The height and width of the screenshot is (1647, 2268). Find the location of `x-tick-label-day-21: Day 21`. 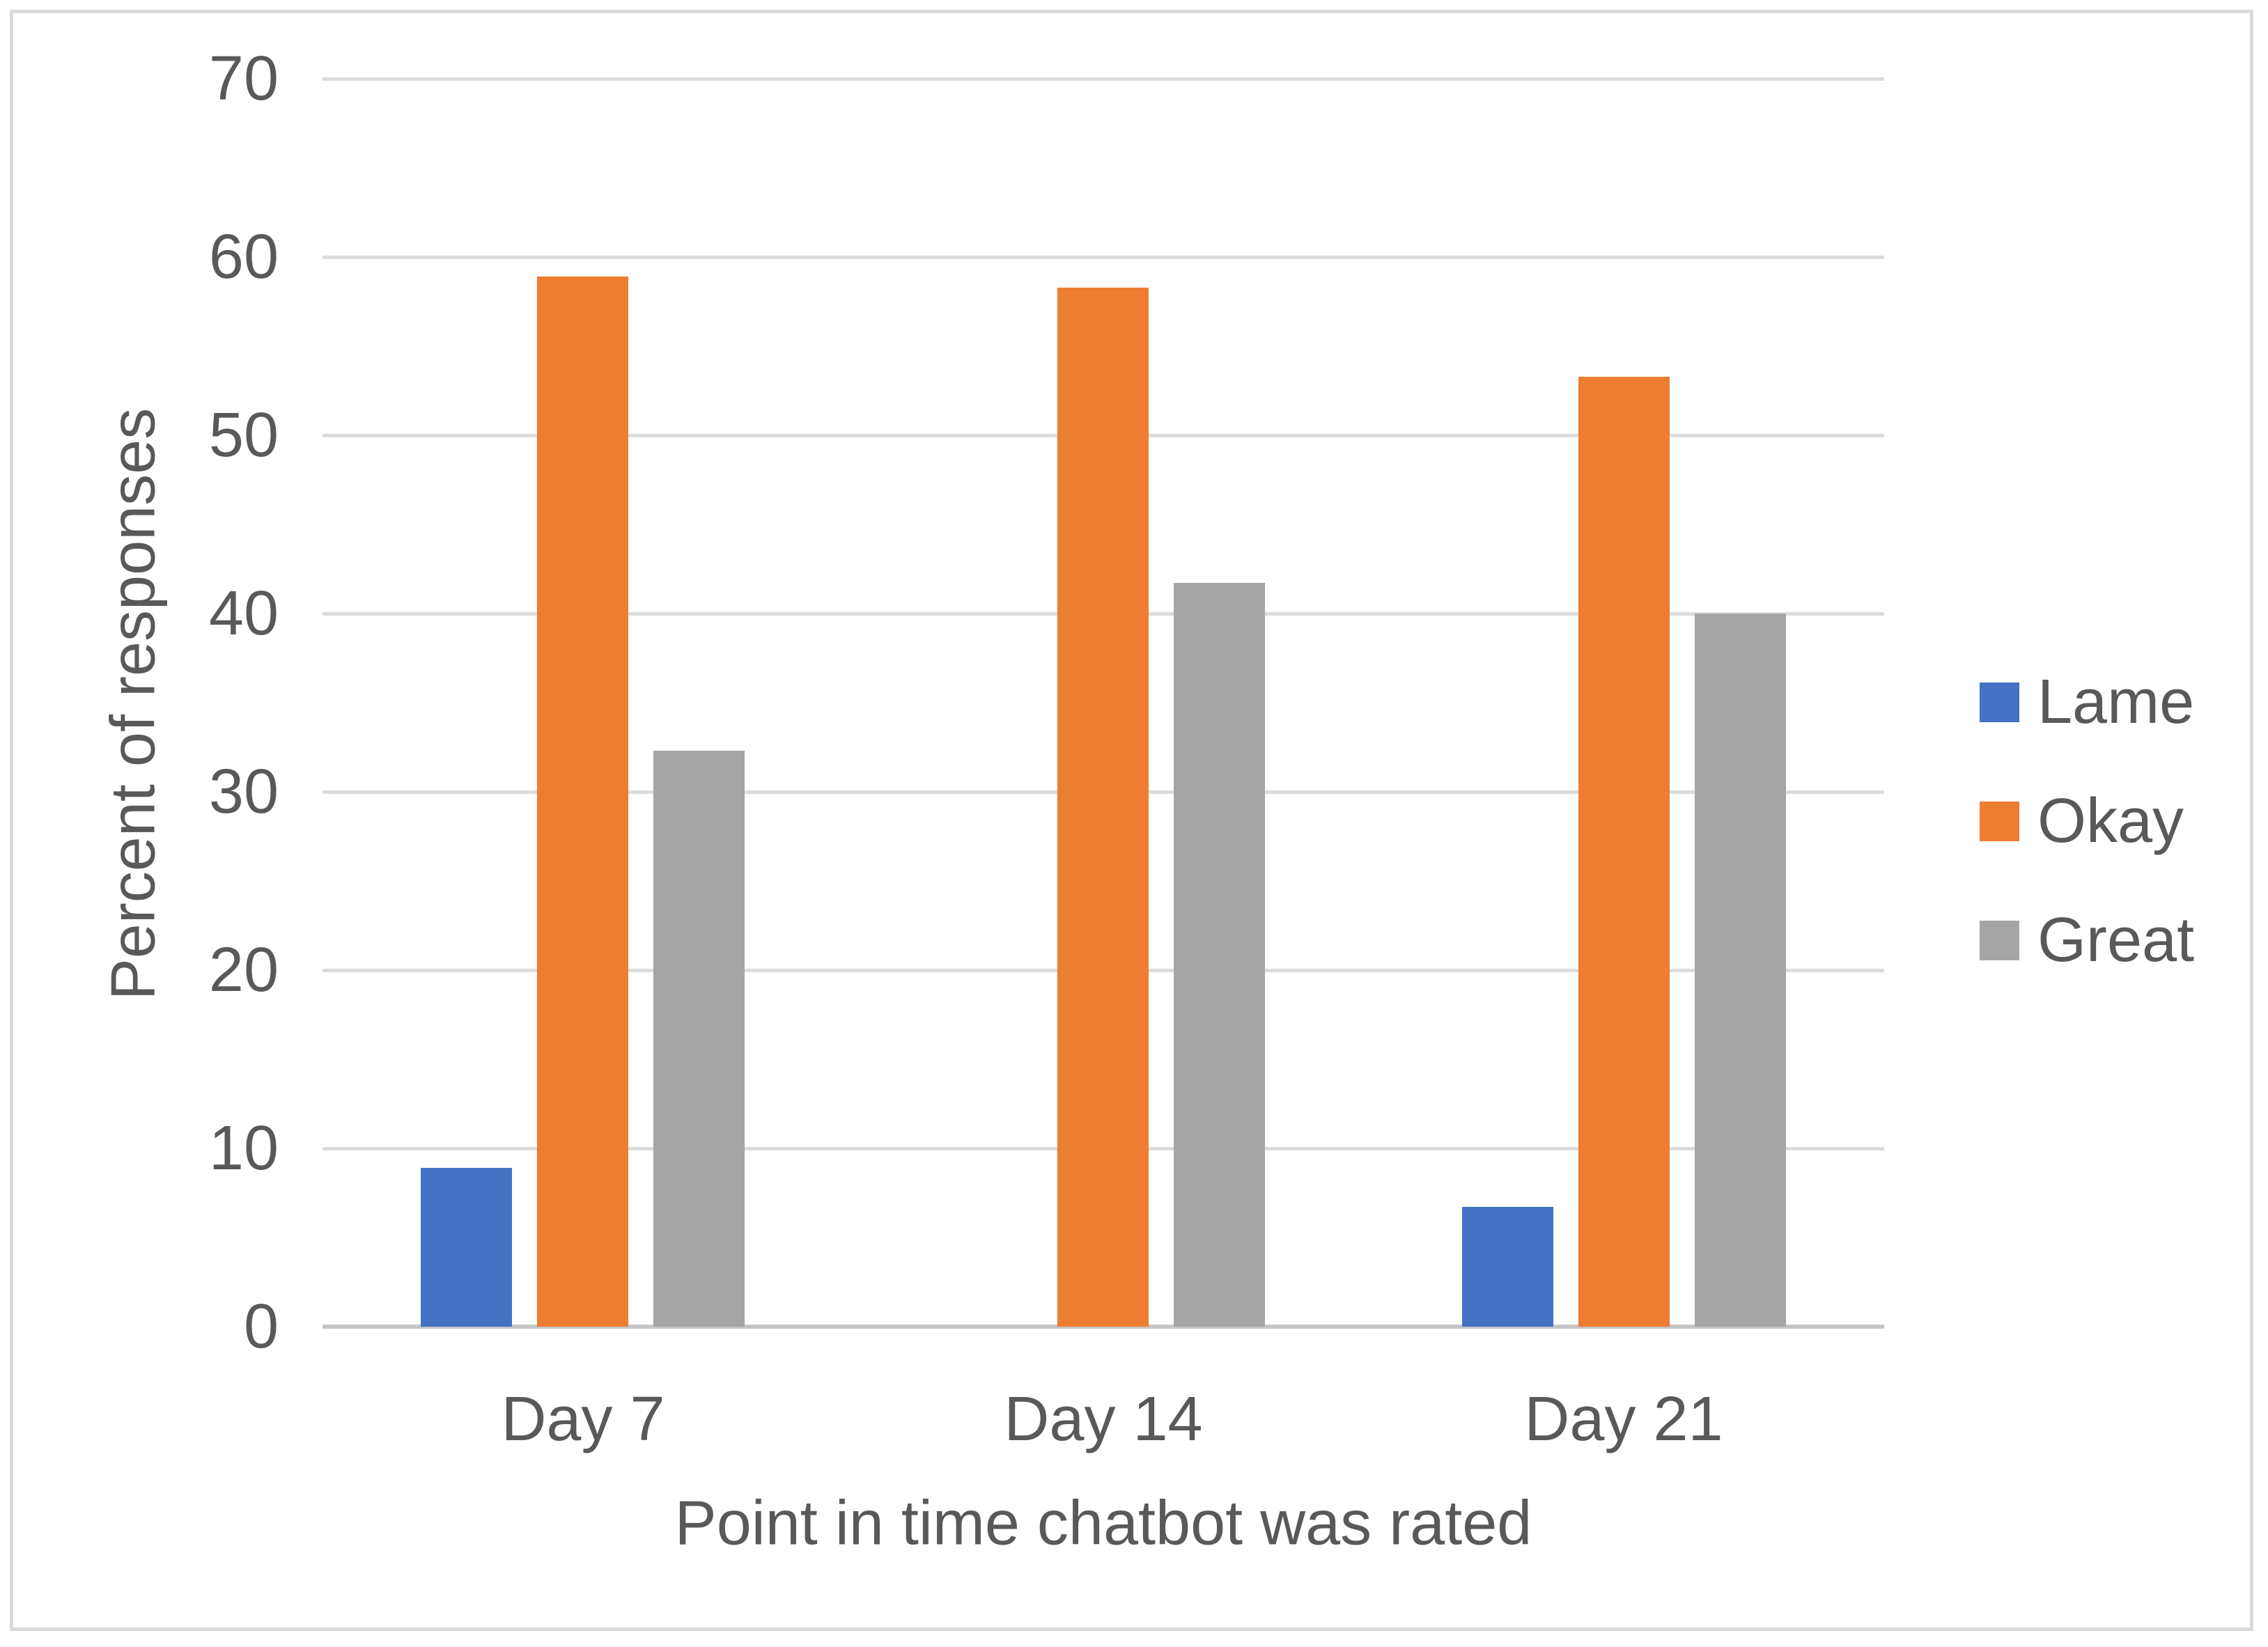

x-tick-label-day-21: Day 21 is located at coordinates (1623, 1419).